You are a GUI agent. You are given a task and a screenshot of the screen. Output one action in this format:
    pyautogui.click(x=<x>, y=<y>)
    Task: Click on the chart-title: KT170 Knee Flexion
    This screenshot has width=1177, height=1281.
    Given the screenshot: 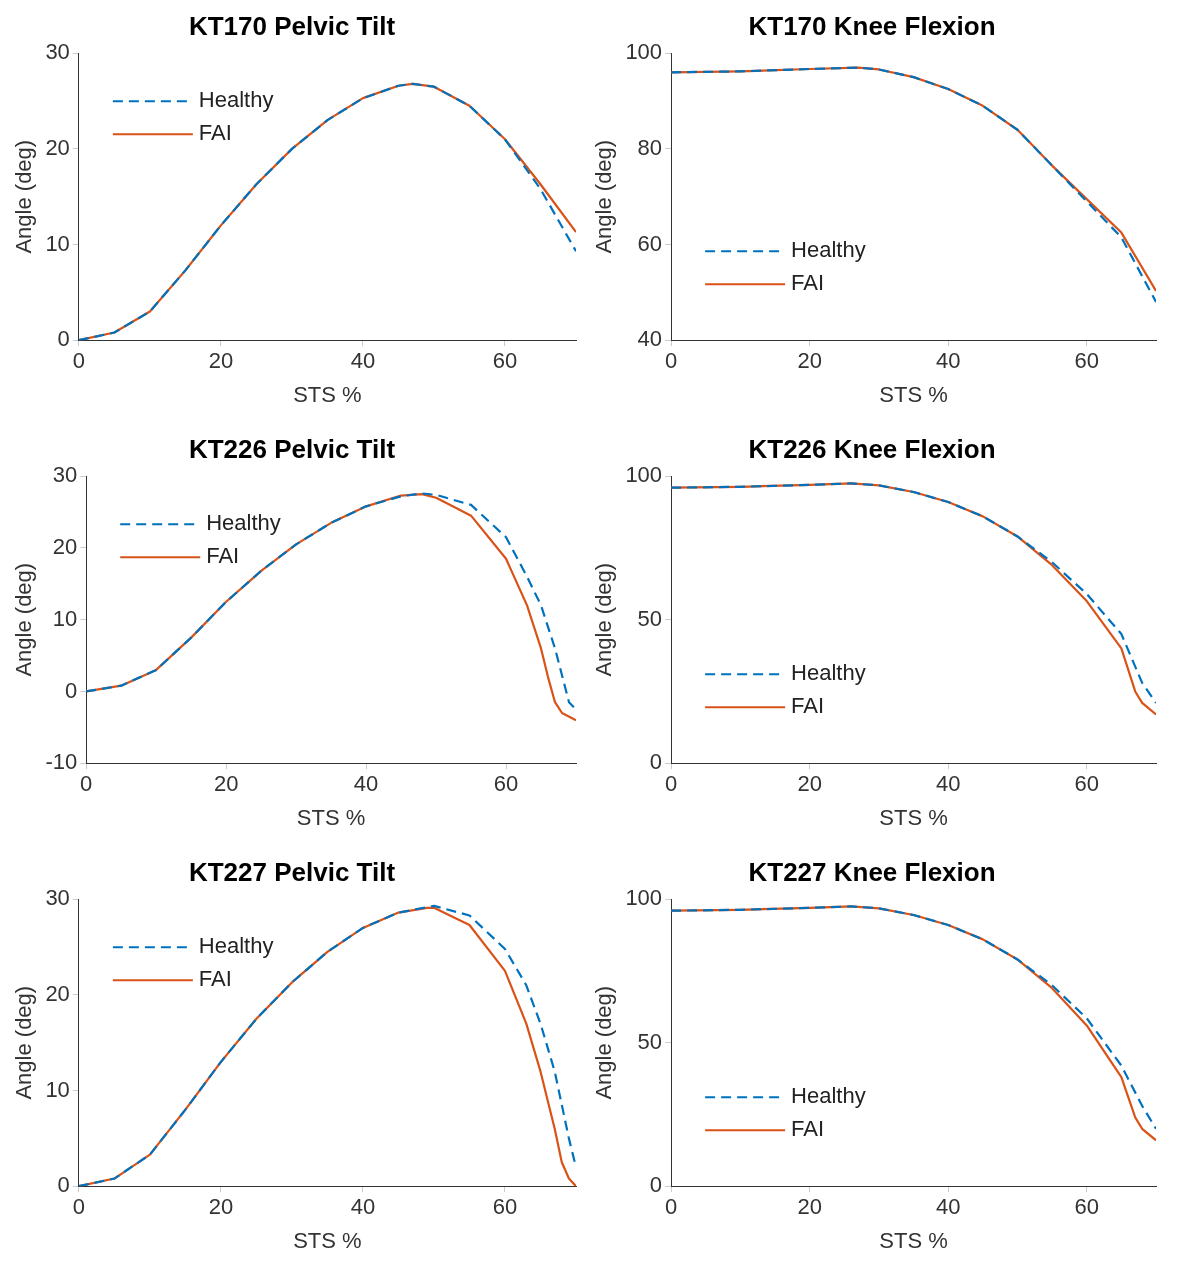 What is the action you would take?
    pyautogui.click(x=872, y=25)
    